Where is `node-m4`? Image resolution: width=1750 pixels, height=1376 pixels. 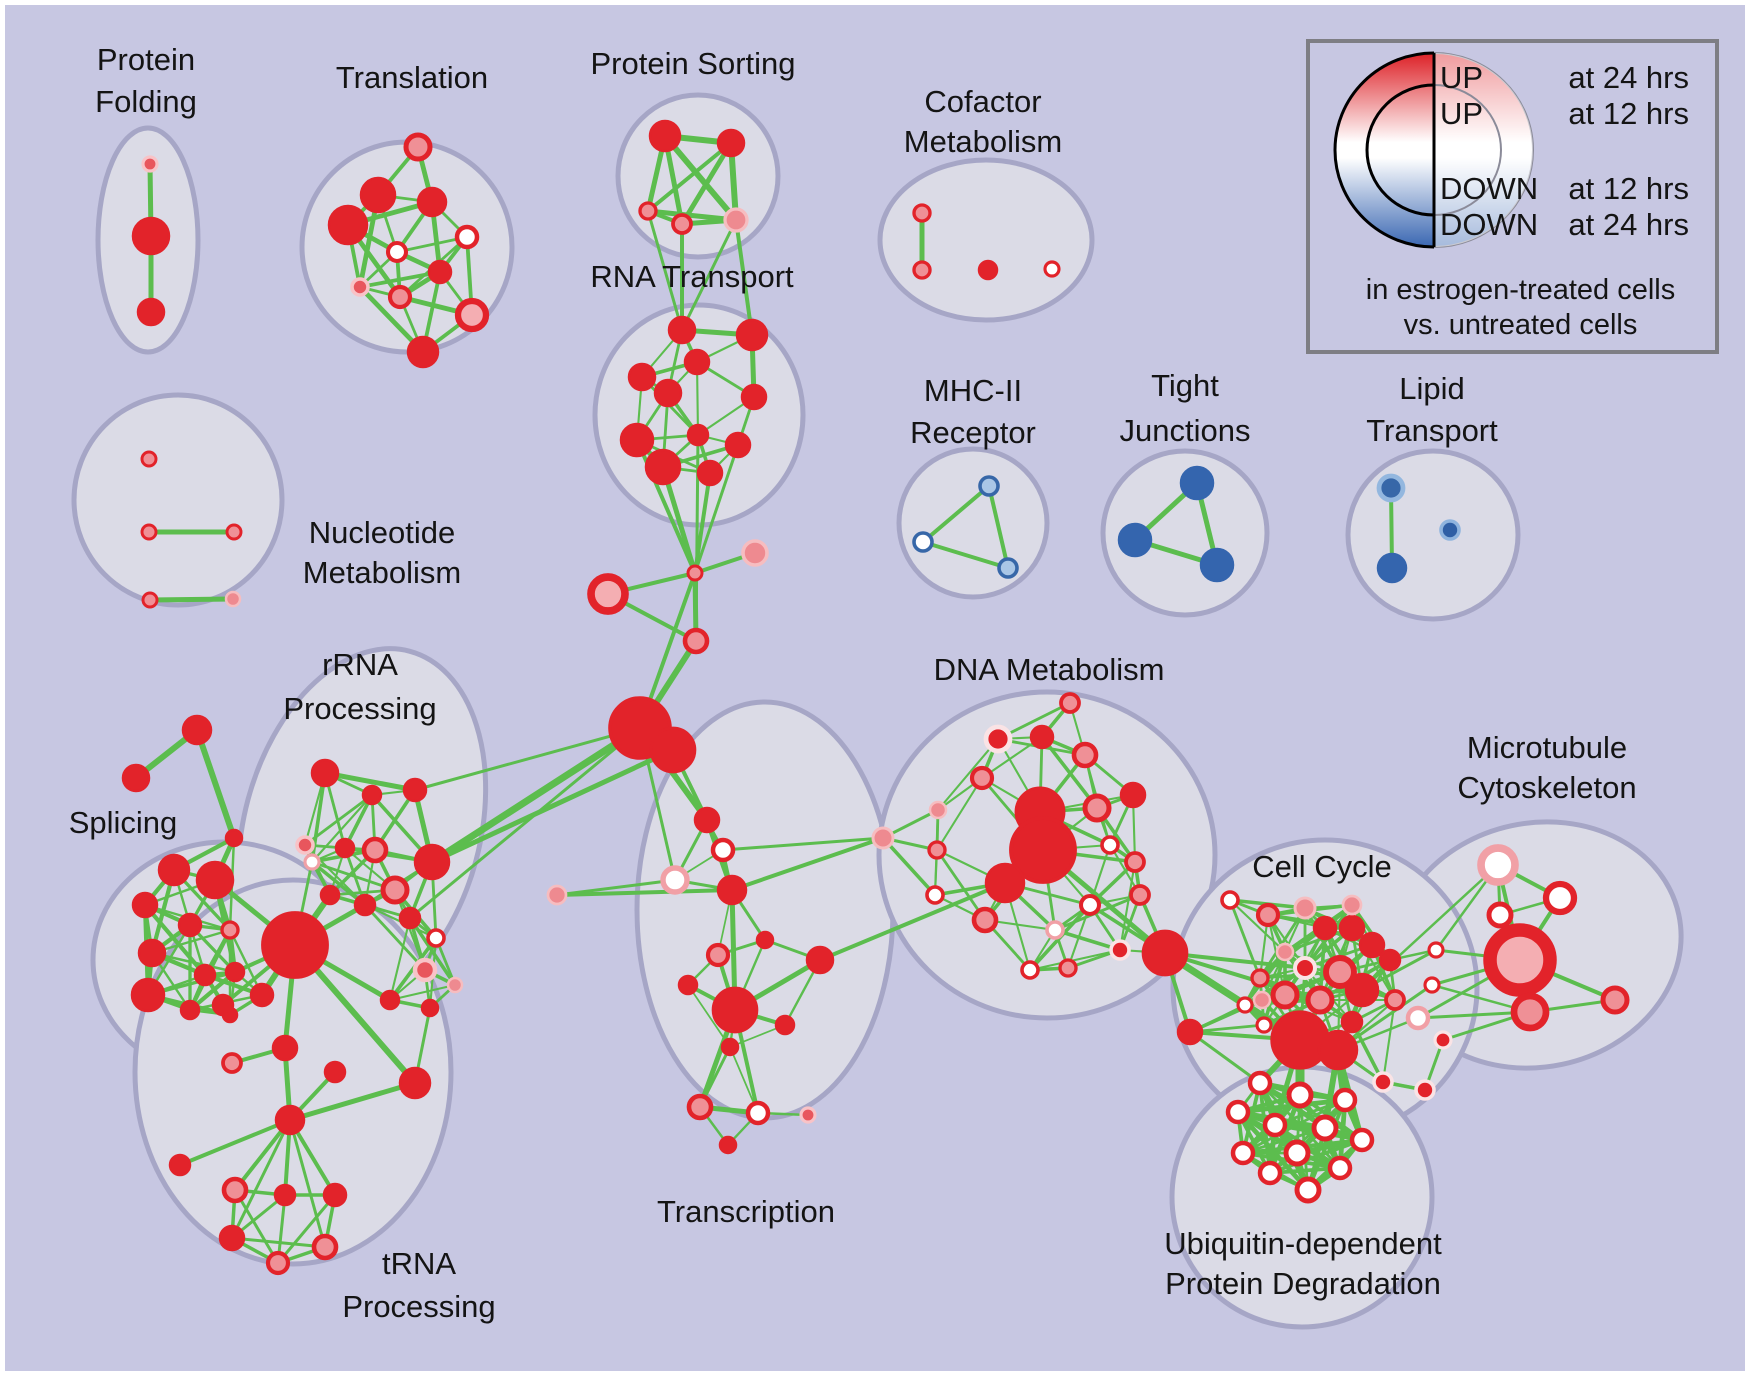
node-m4 is located at coordinates (1436, 950).